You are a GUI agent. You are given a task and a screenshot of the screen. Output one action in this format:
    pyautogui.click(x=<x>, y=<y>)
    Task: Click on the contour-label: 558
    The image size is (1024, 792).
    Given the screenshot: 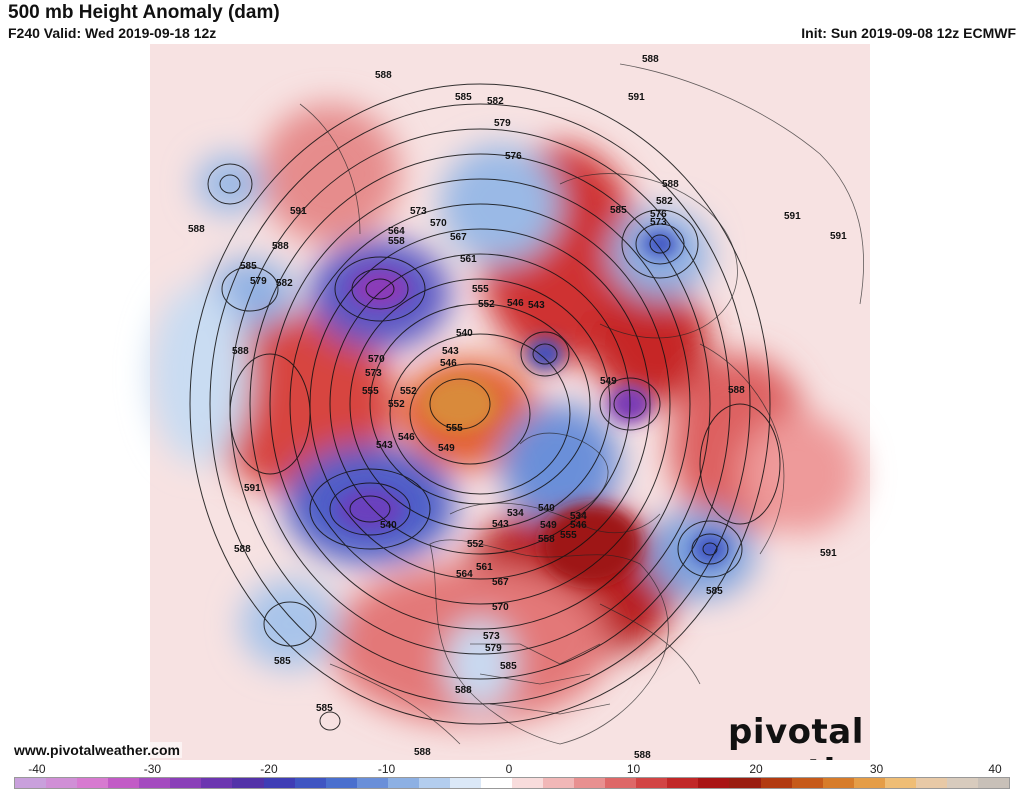 What is the action you would take?
    pyautogui.click(x=396, y=241)
    